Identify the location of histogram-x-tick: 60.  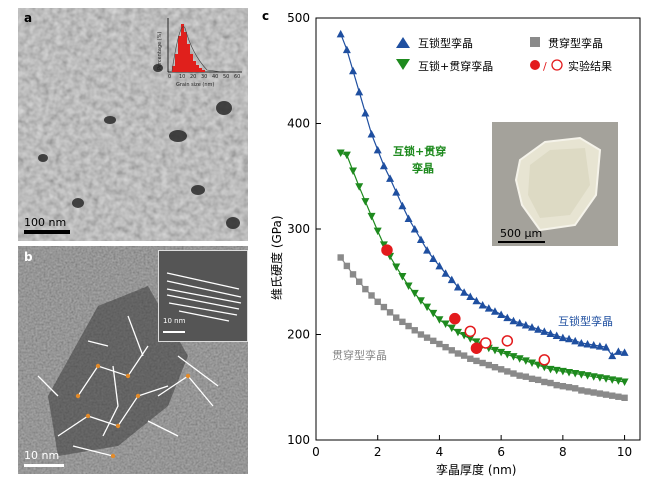
(237, 77).